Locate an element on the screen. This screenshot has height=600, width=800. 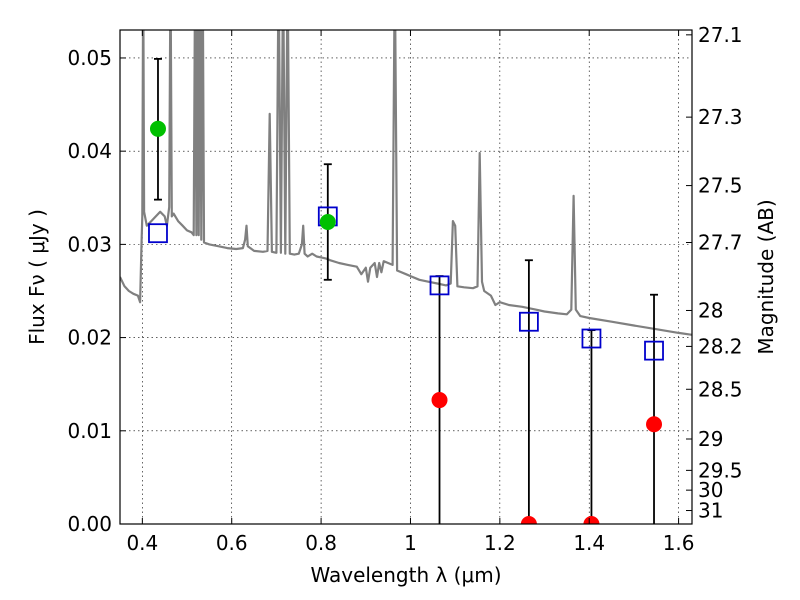
y2-tick-label: 27.3 is located at coordinates (720, 117).